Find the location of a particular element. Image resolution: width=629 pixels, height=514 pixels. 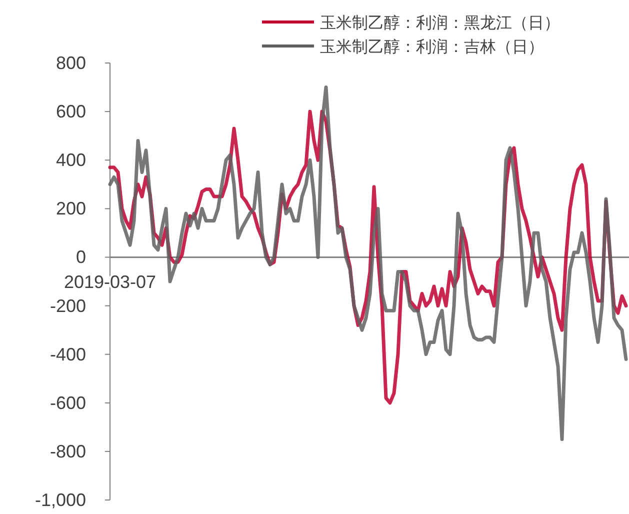

y-tick-label: 800 is located at coordinates (71, 63).